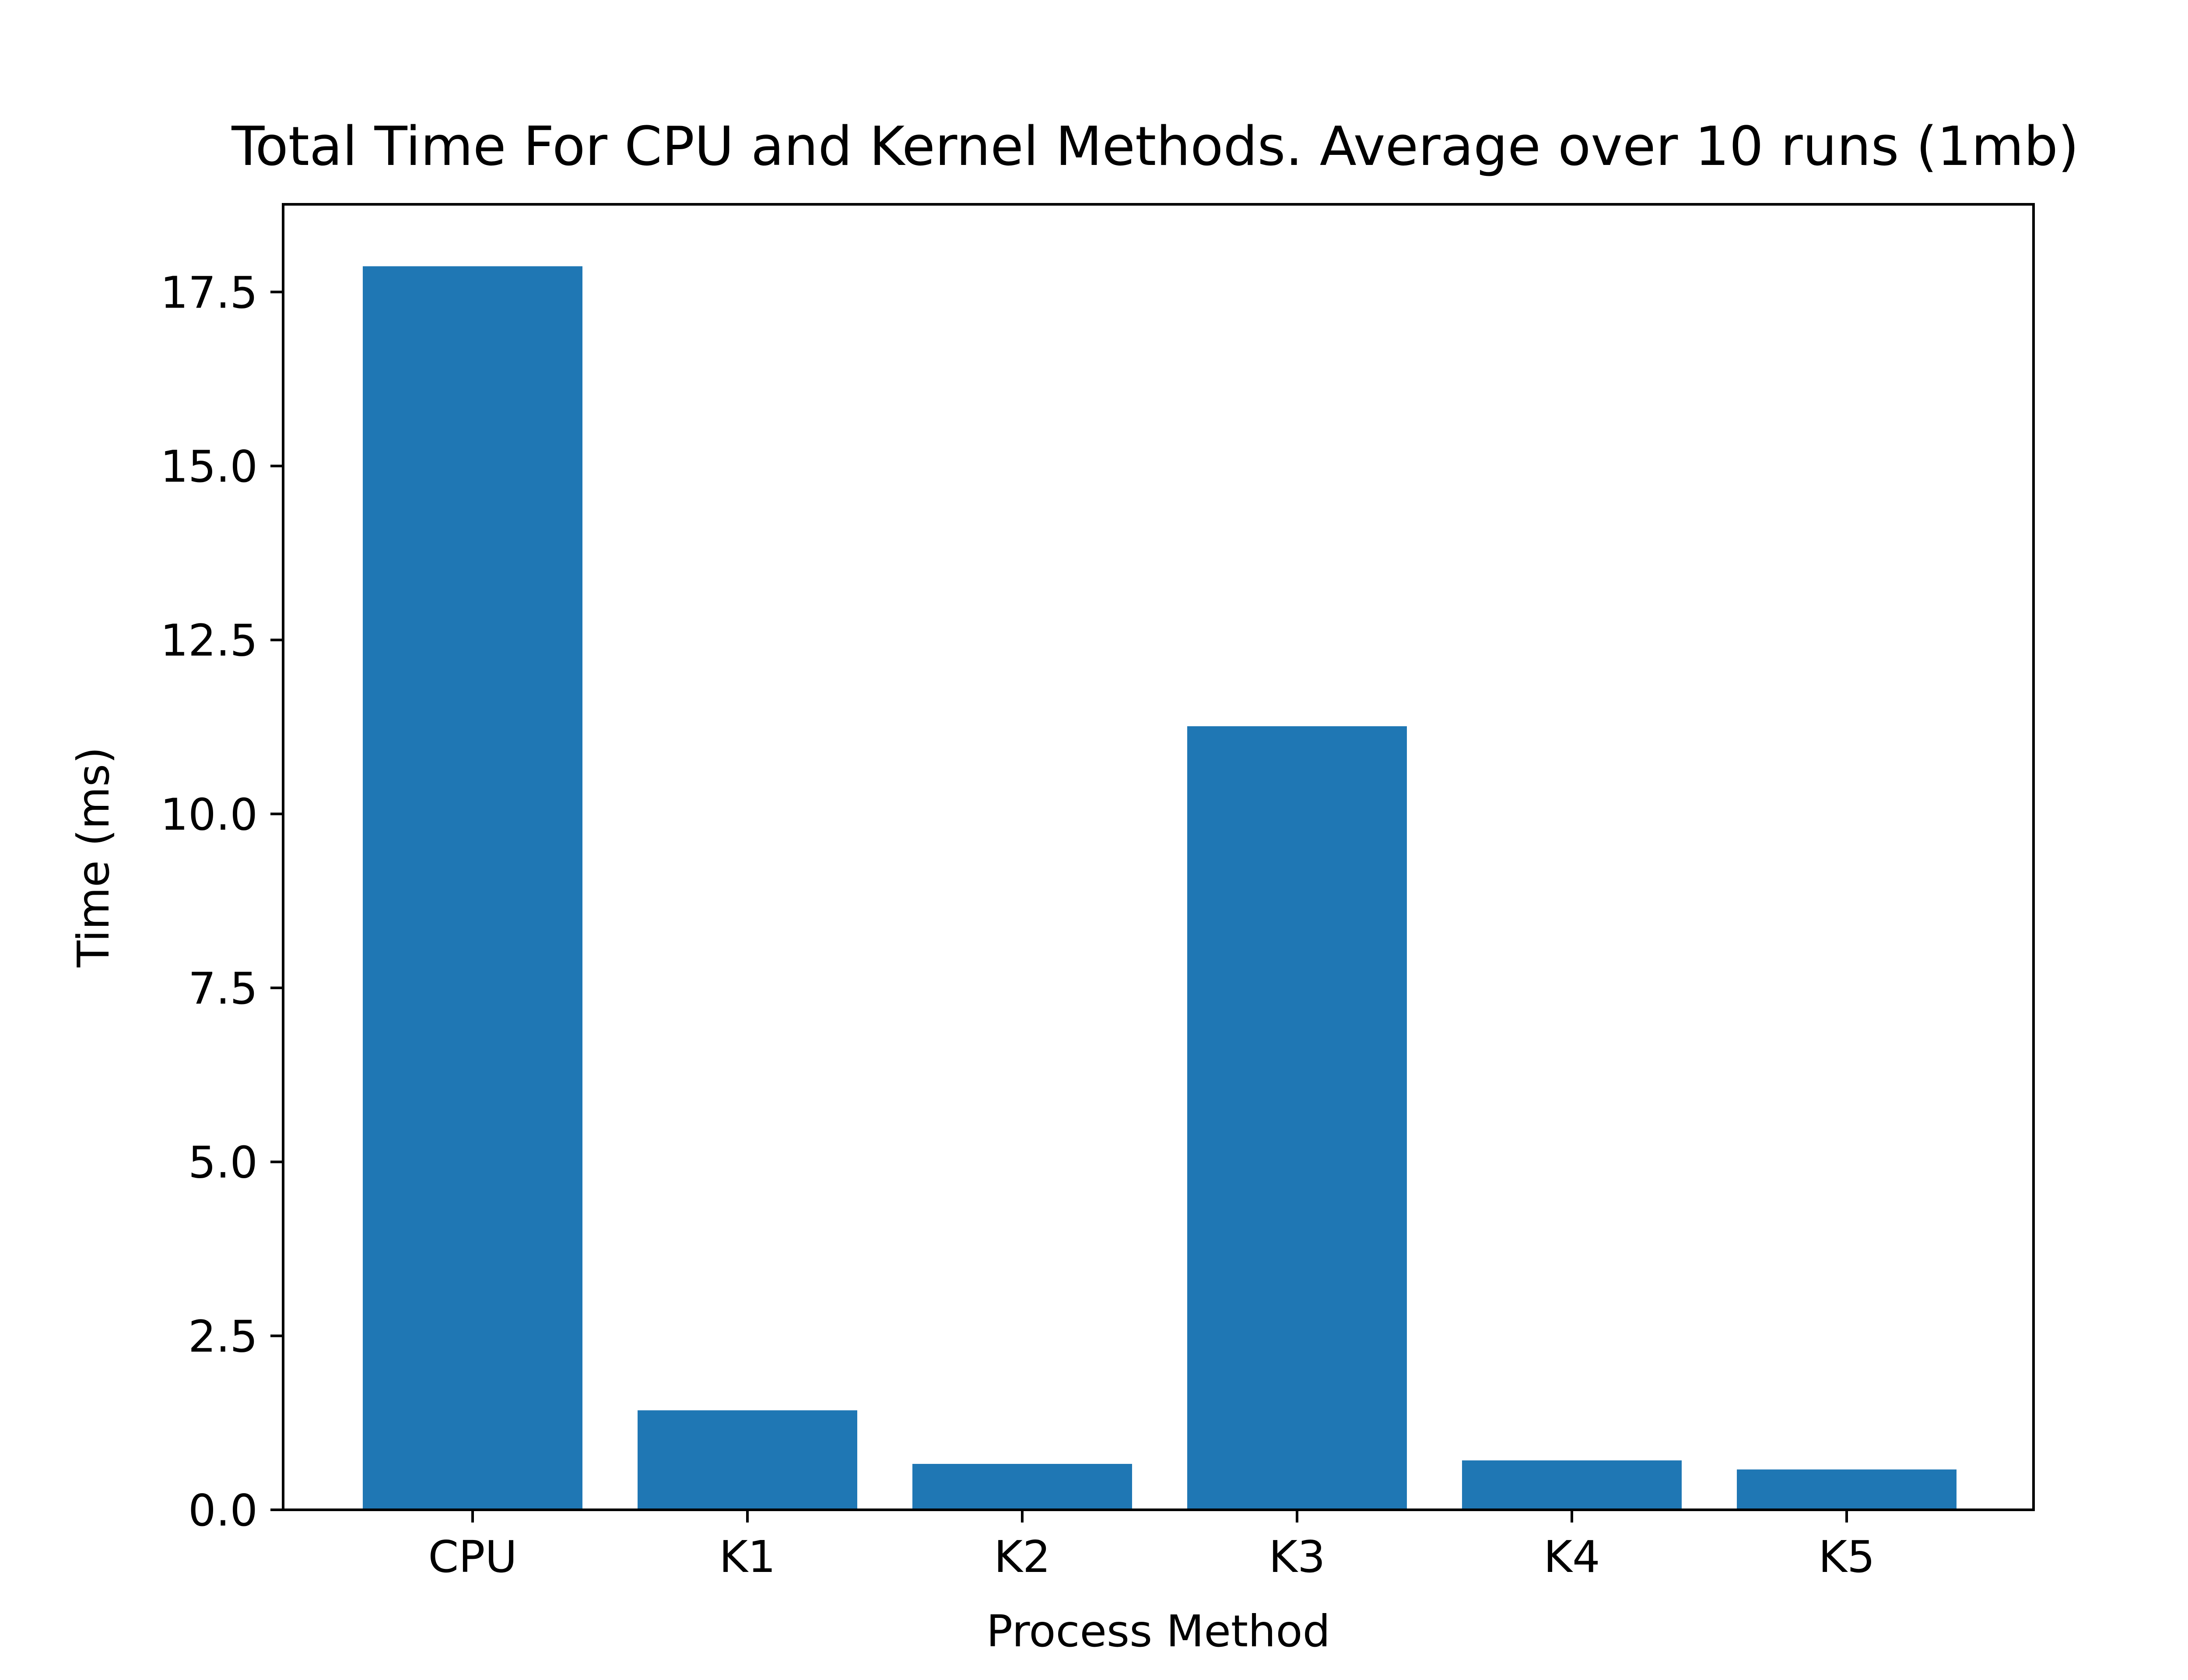  I want to click on x-tick-label: K4, so click(1571, 1556).